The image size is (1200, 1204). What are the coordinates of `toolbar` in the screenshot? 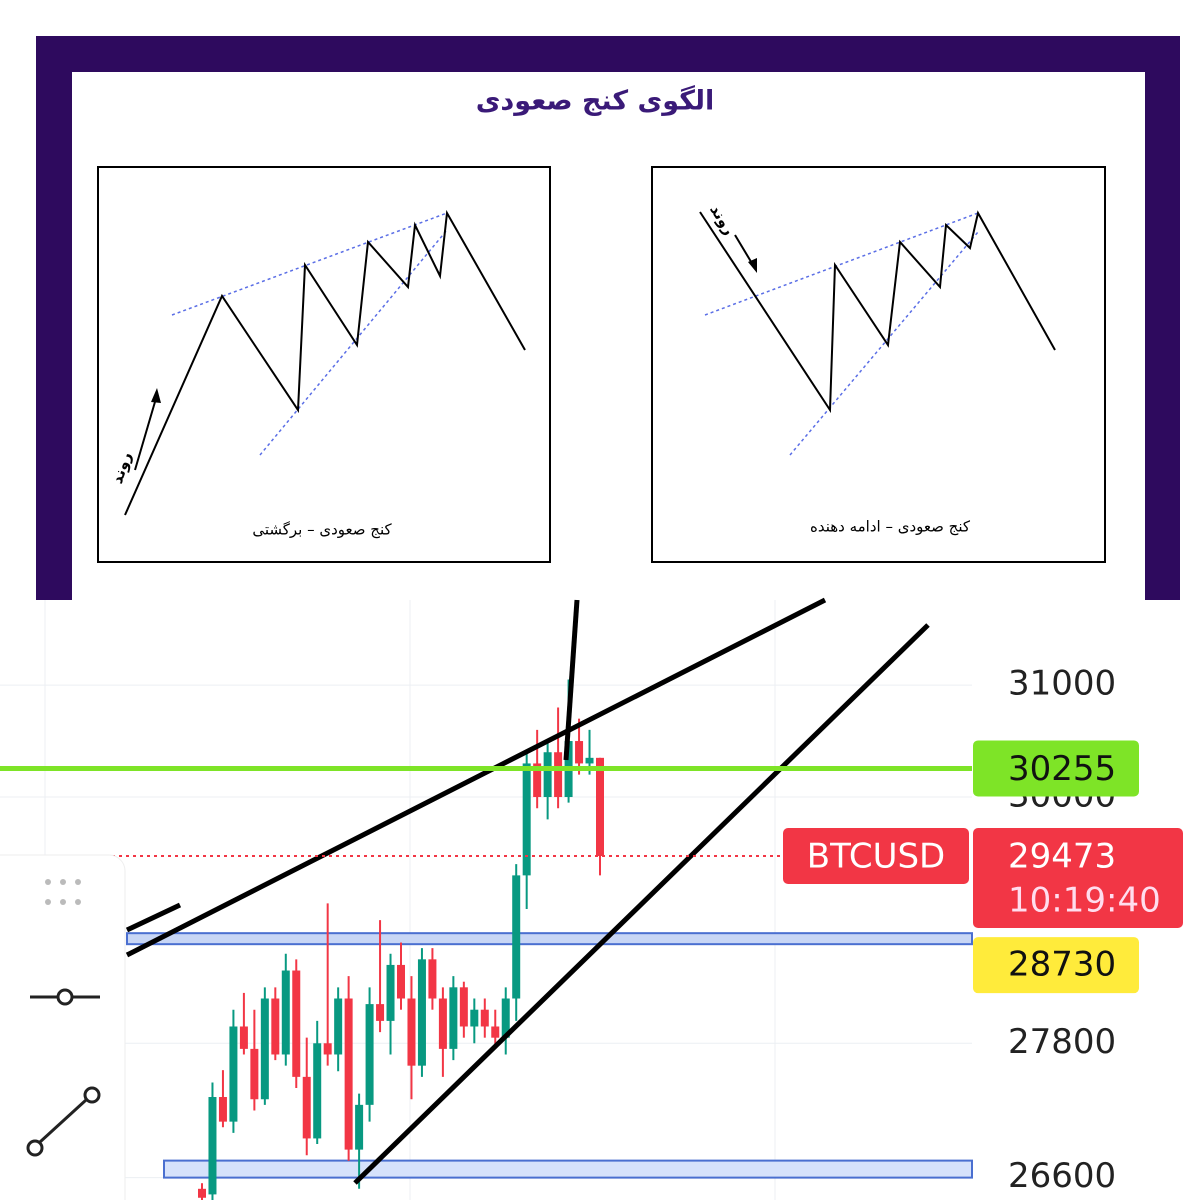 It's located at (63, 1029).